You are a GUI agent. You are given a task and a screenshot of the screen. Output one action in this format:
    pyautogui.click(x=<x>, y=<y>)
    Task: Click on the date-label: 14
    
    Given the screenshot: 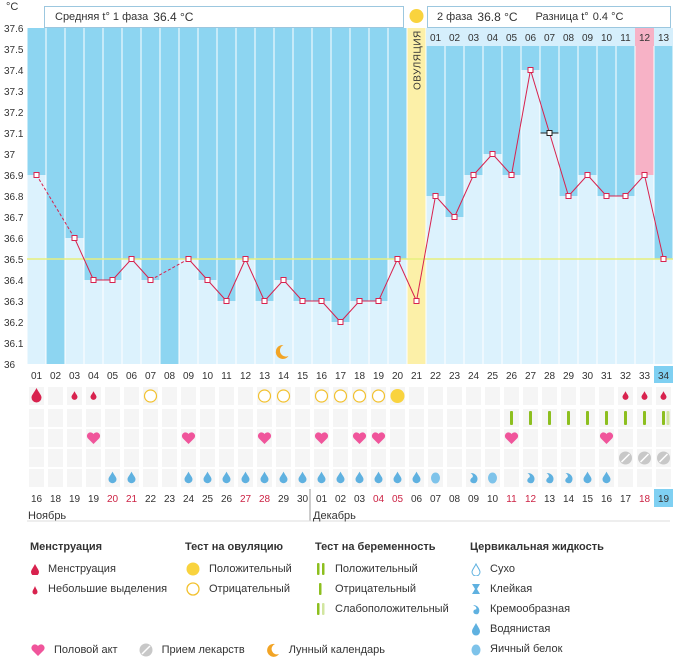 What is the action you would take?
    pyautogui.click(x=569, y=499)
    